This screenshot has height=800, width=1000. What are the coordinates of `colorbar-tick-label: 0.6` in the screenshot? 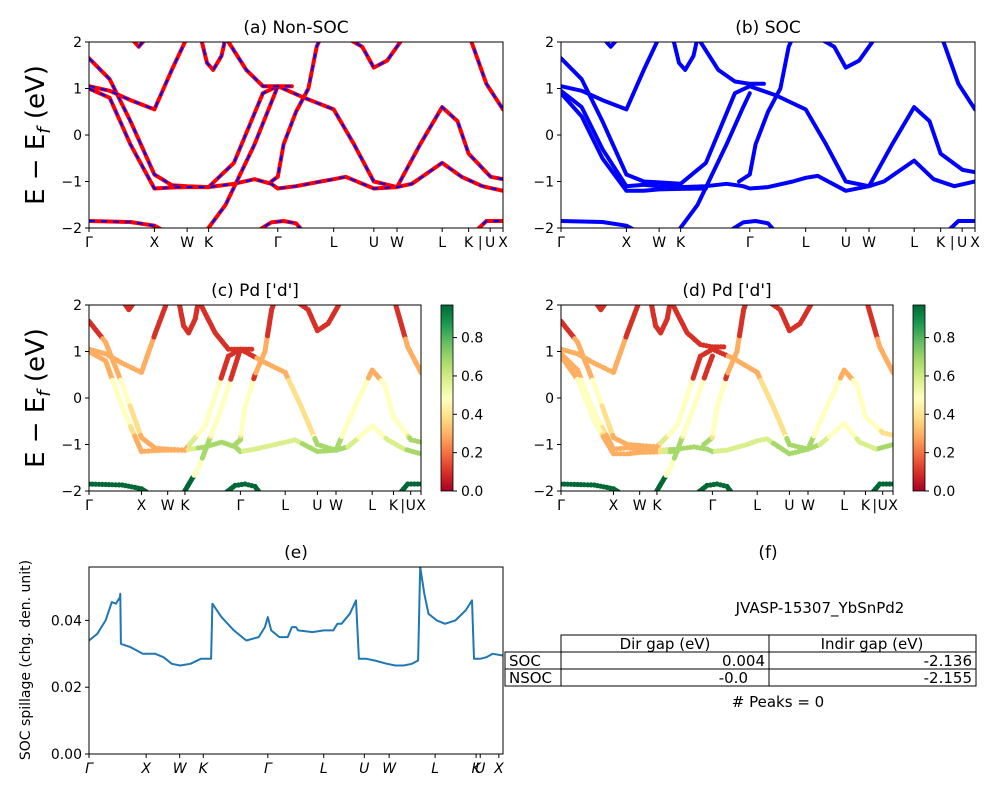 It's located at (472, 377).